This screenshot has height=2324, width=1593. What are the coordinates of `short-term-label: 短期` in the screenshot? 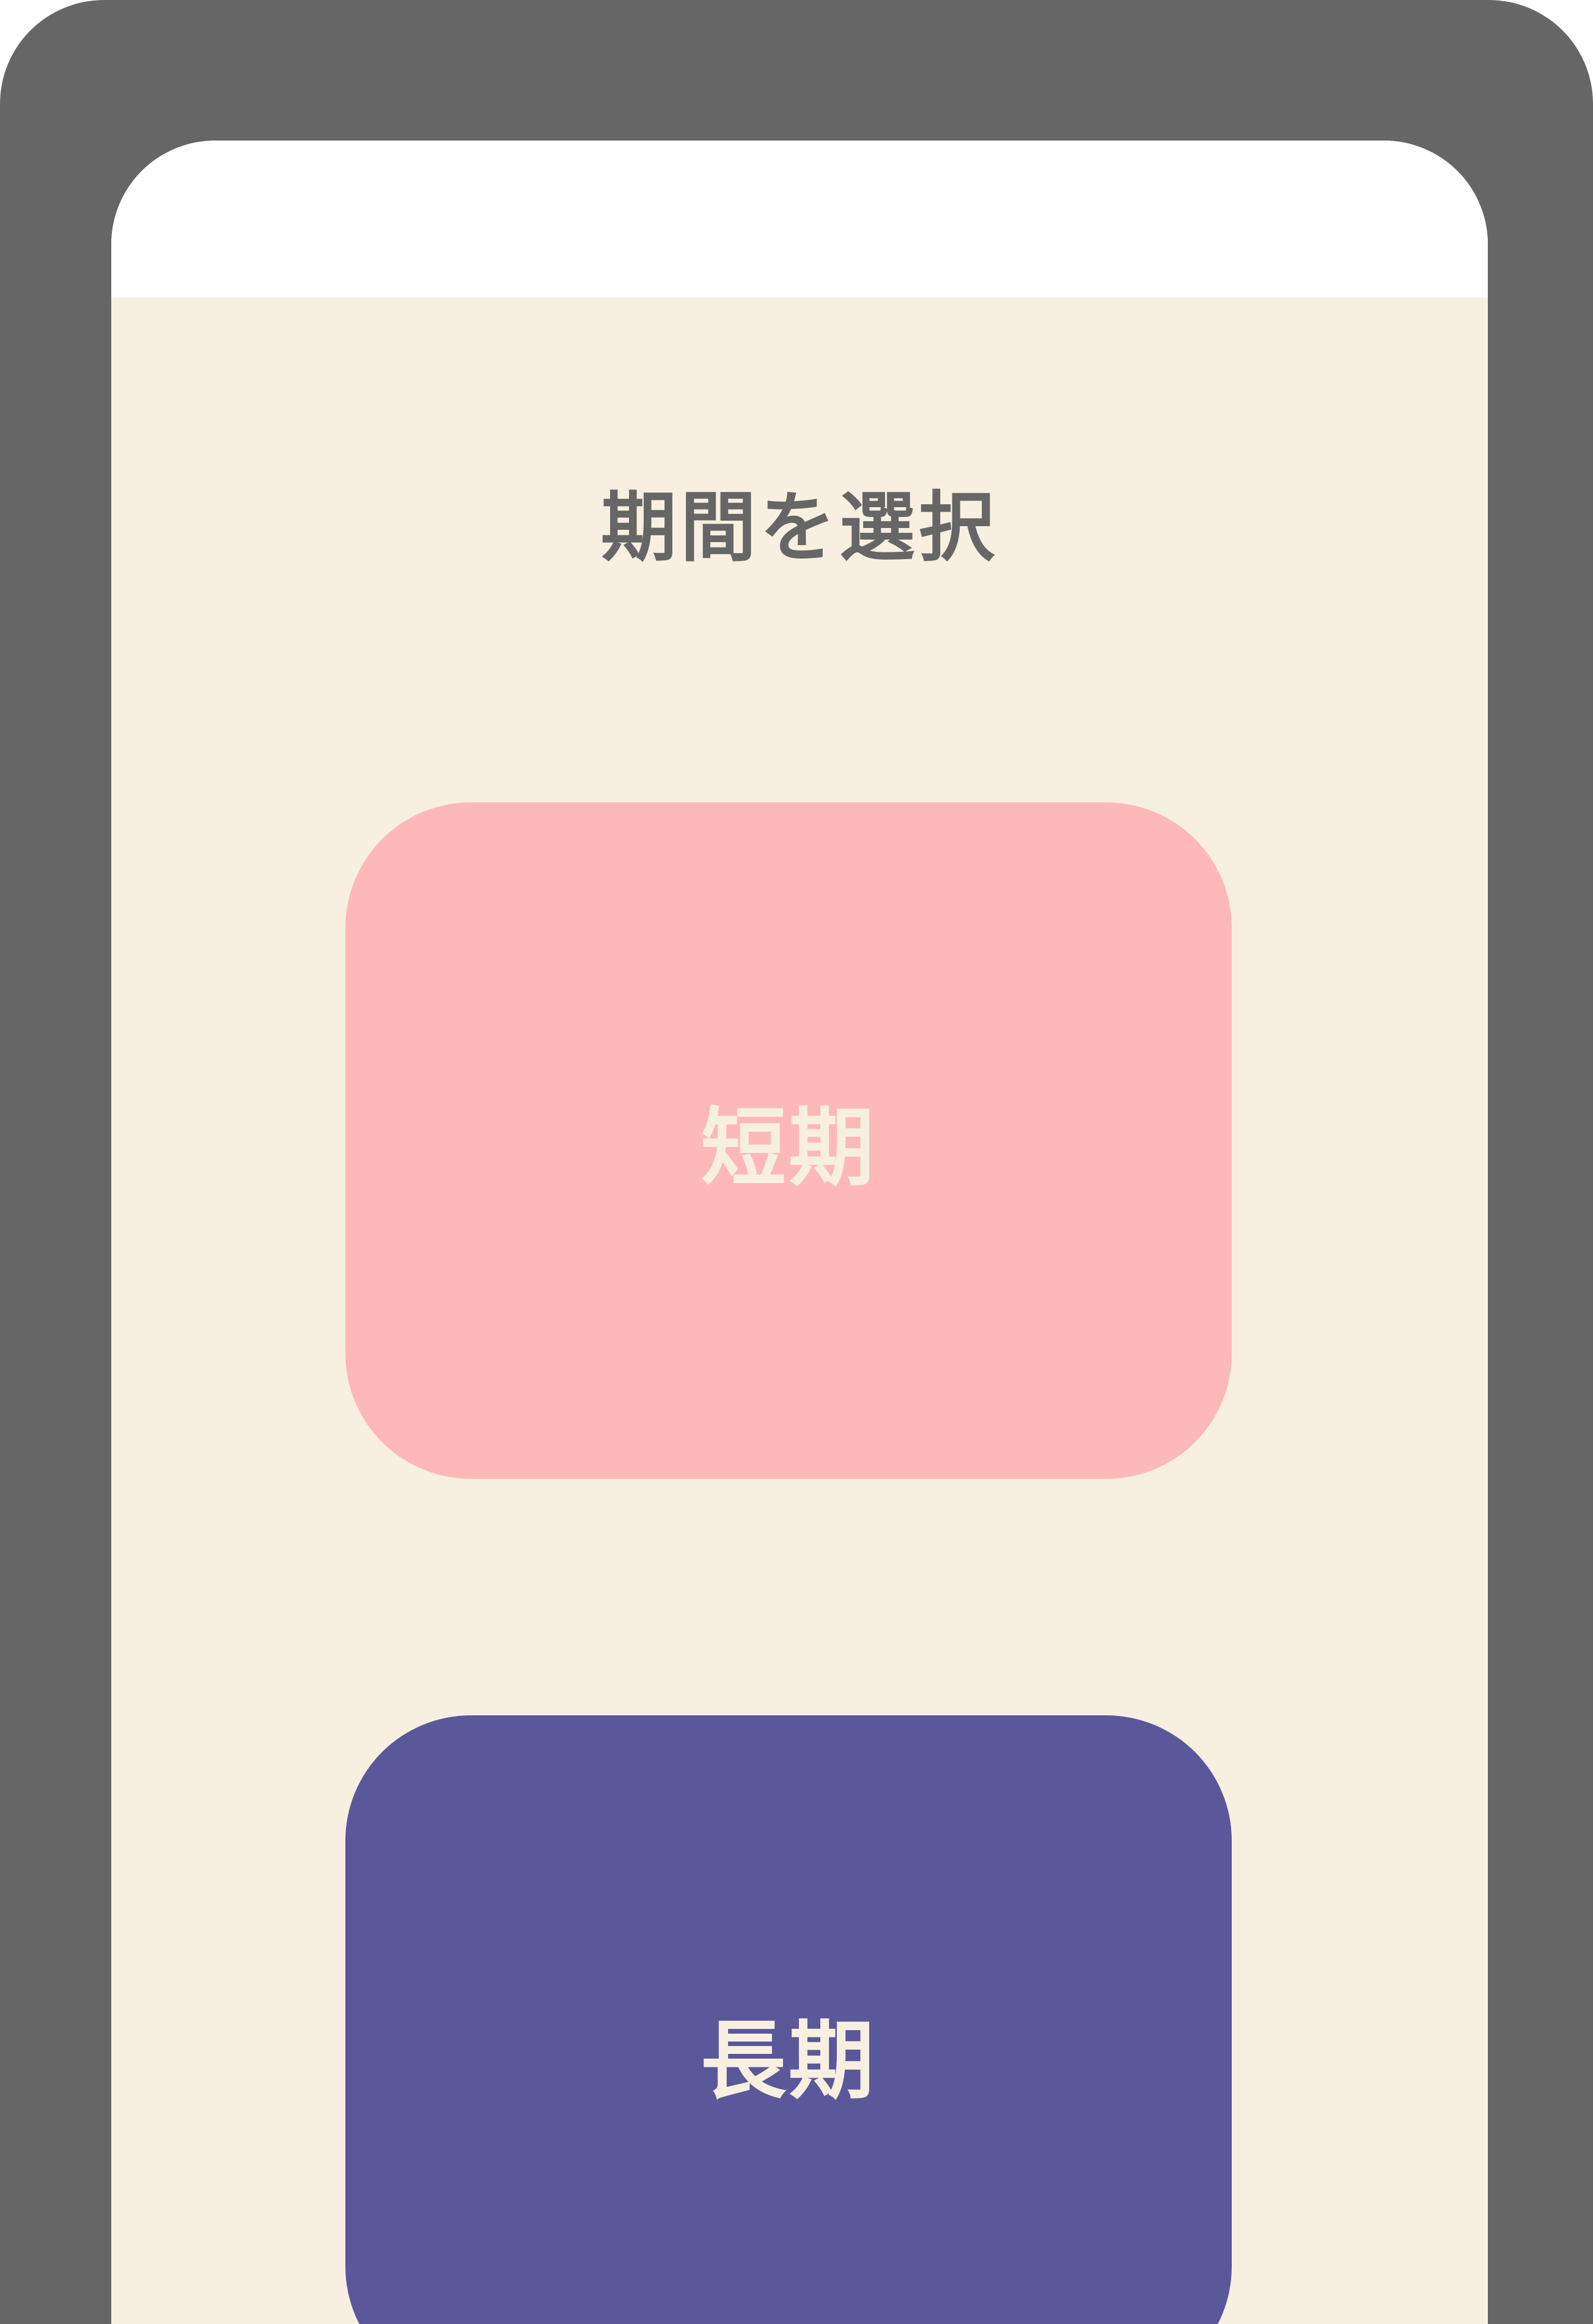 It's located at (788, 1148).